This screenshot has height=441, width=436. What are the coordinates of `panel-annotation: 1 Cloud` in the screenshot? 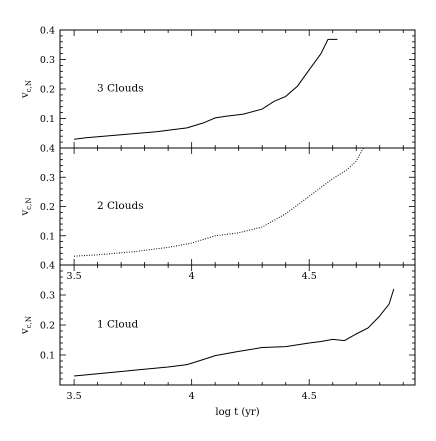 It's located at (117, 324).